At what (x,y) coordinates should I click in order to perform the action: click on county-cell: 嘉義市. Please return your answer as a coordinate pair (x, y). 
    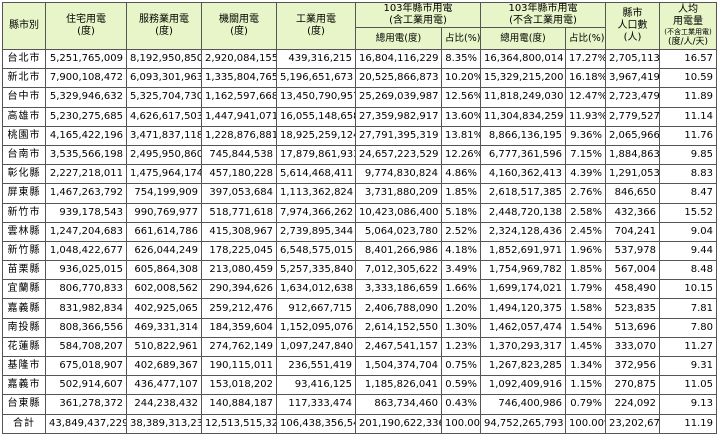
    Looking at the image, I should click on (24, 385).